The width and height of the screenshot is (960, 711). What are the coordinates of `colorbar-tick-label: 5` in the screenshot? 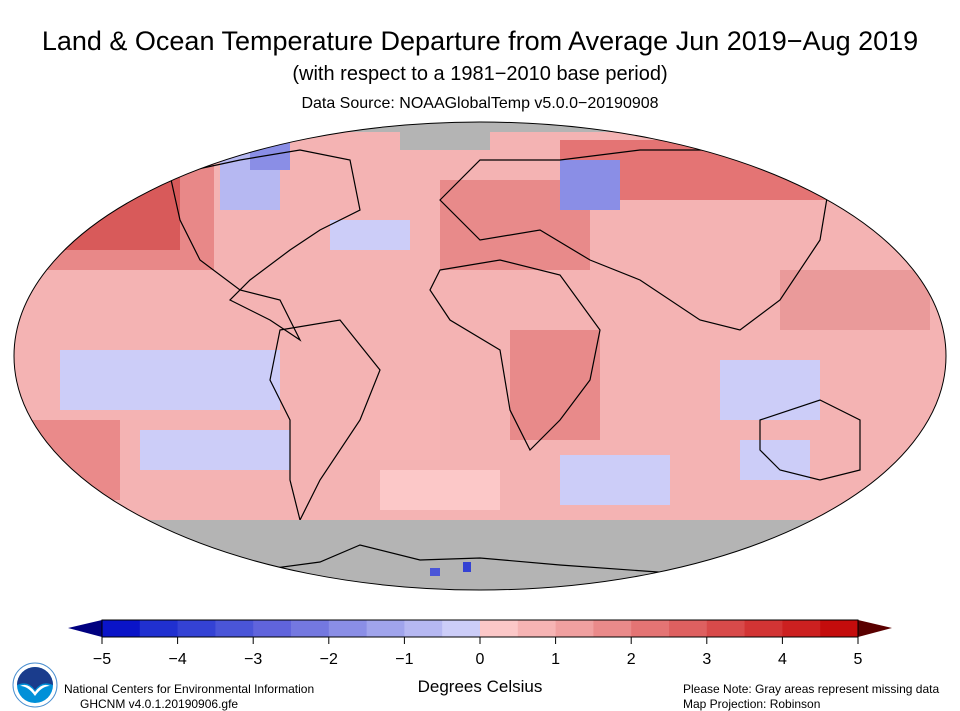 It's located at (858, 659).